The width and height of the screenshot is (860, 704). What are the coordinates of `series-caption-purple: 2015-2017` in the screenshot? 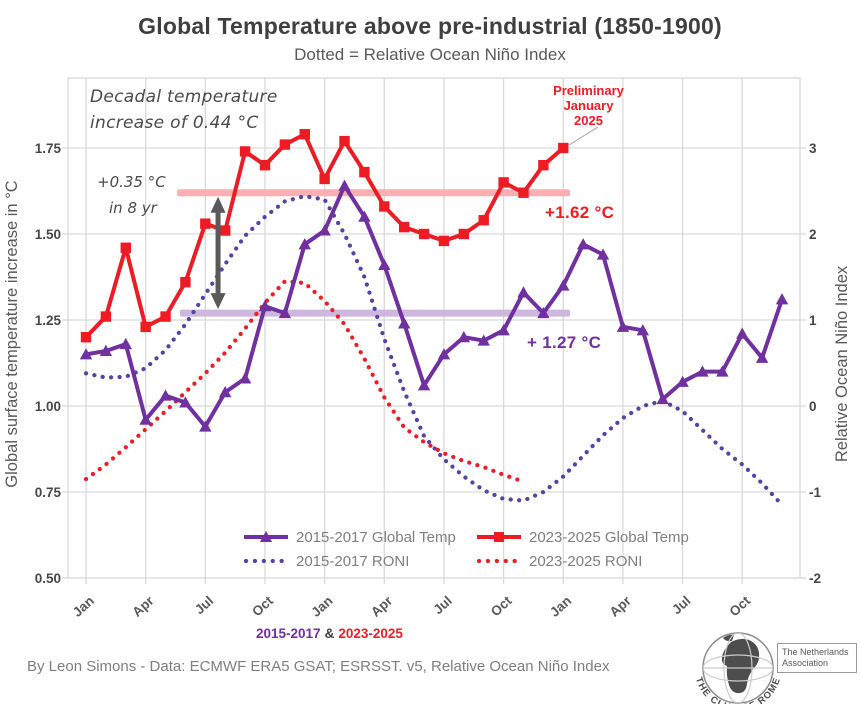 It's located at (288, 633).